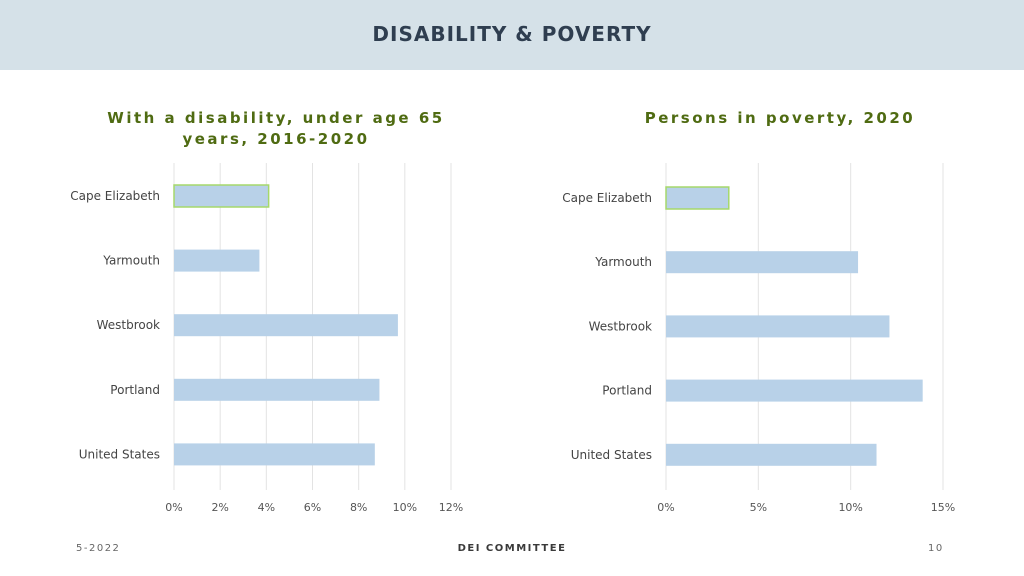 This screenshot has height=576, width=1024. What do you see at coordinates (943, 507) in the screenshot?
I see `x-tick-label: 15%` at bounding box center [943, 507].